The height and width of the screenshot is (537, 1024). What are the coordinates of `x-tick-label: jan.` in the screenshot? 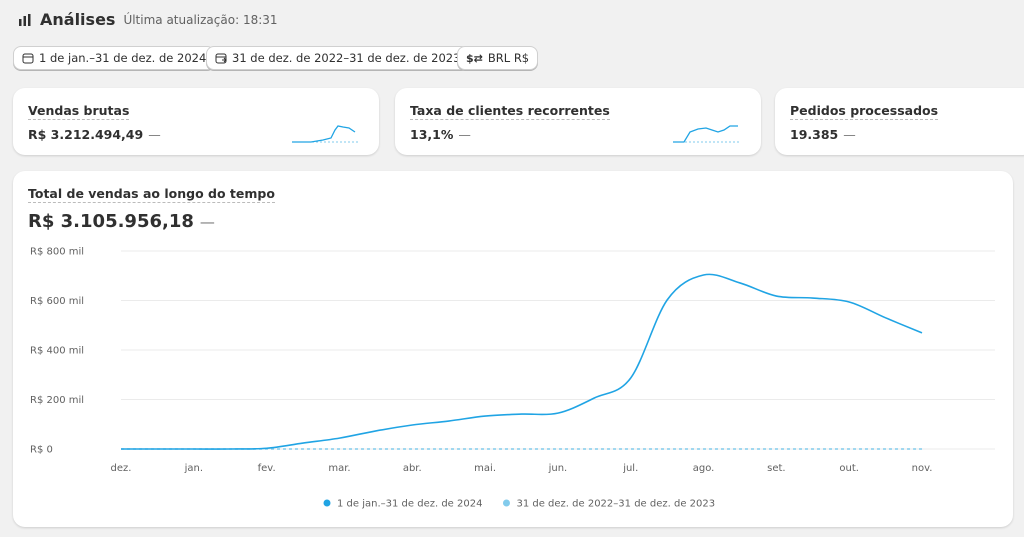 It's located at (193, 468).